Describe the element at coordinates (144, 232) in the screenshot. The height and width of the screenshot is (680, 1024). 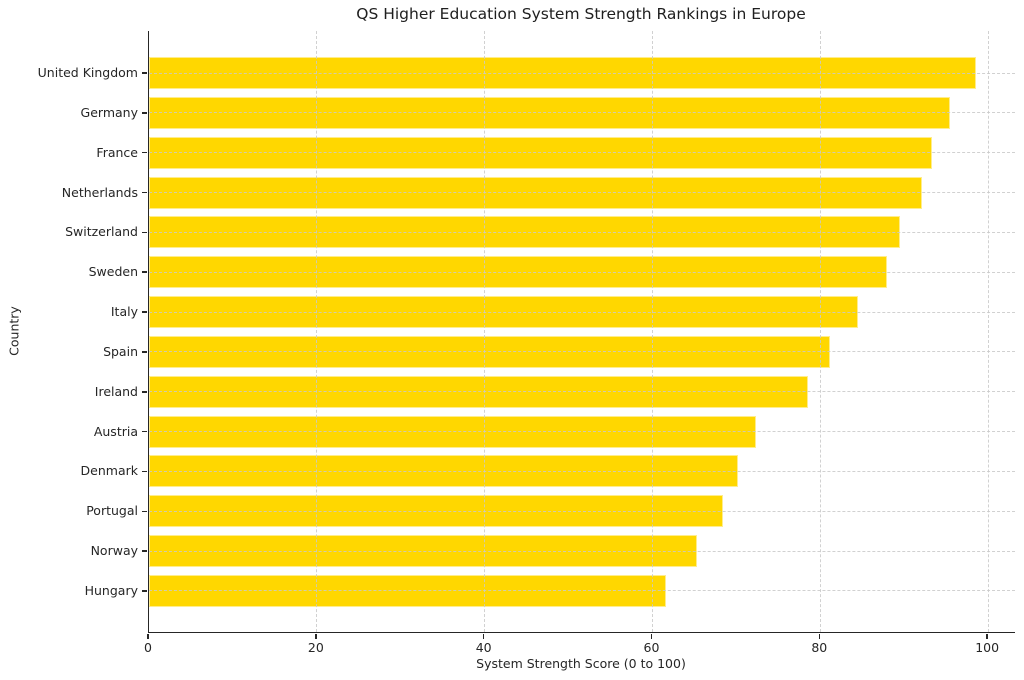
I see `ytick-mark-switzerland` at that location.